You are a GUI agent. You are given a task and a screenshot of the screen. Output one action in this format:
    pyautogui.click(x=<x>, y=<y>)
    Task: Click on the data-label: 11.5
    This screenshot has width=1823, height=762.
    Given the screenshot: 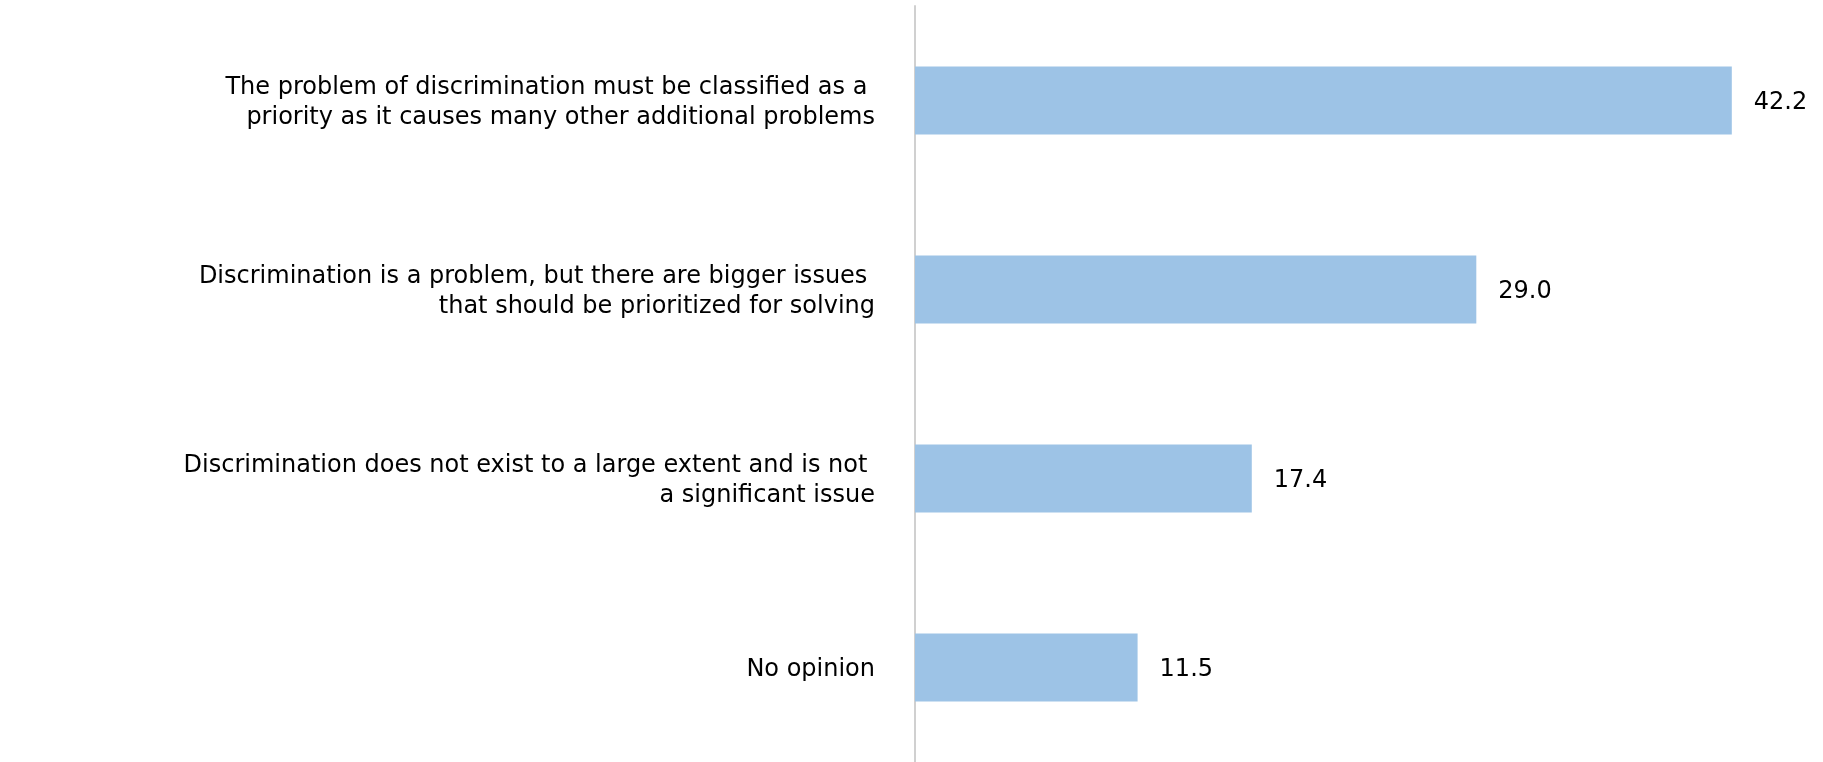 What is the action you would take?
    pyautogui.click(x=1186, y=667)
    